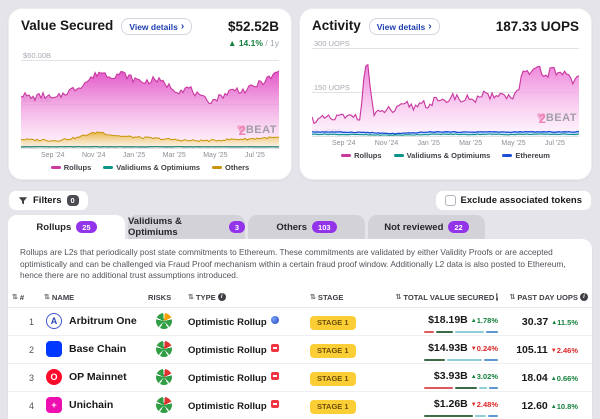 The image size is (600, 419). What do you see at coordinates (448, 297) in the screenshot?
I see `column-header-total-value-secured: ⇅ TOTAL VALUE SECURED i` at bounding box center [448, 297].